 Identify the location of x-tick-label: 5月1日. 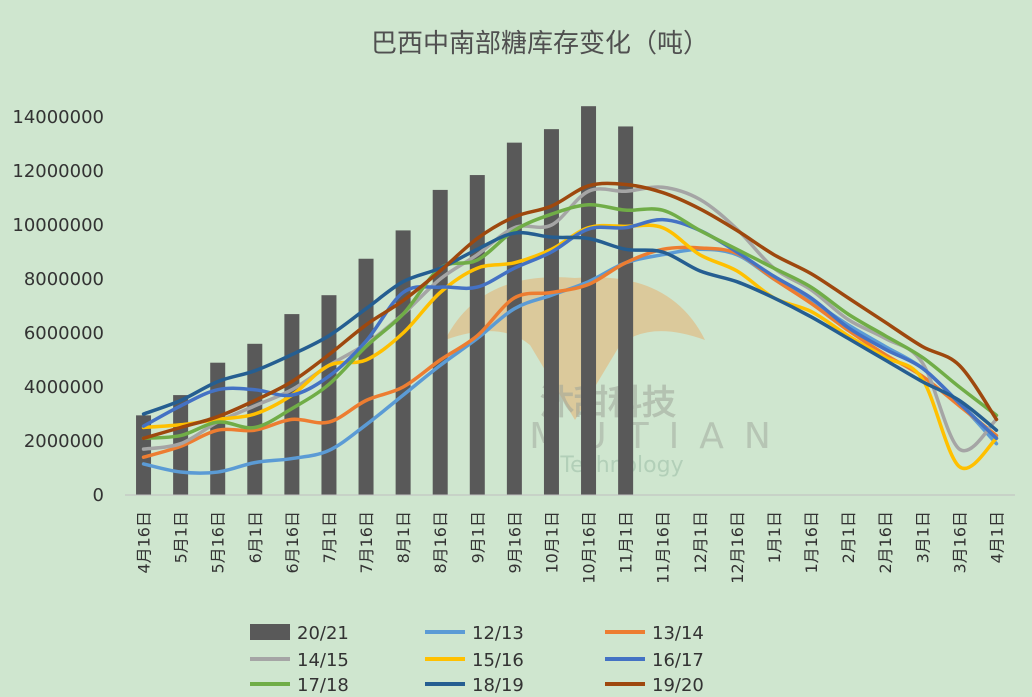
(181, 537).